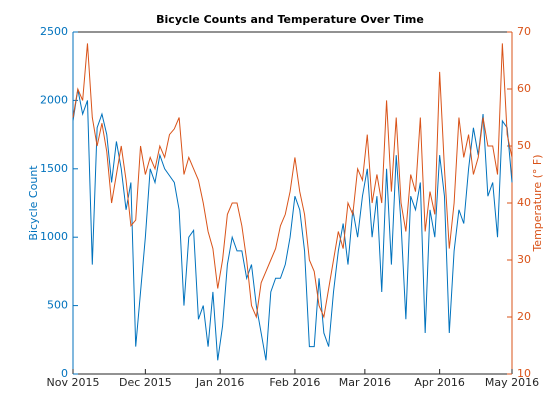  What do you see at coordinates (219, 382) in the screenshot?
I see `x-tick-label: Jan 2016` at bounding box center [219, 382].